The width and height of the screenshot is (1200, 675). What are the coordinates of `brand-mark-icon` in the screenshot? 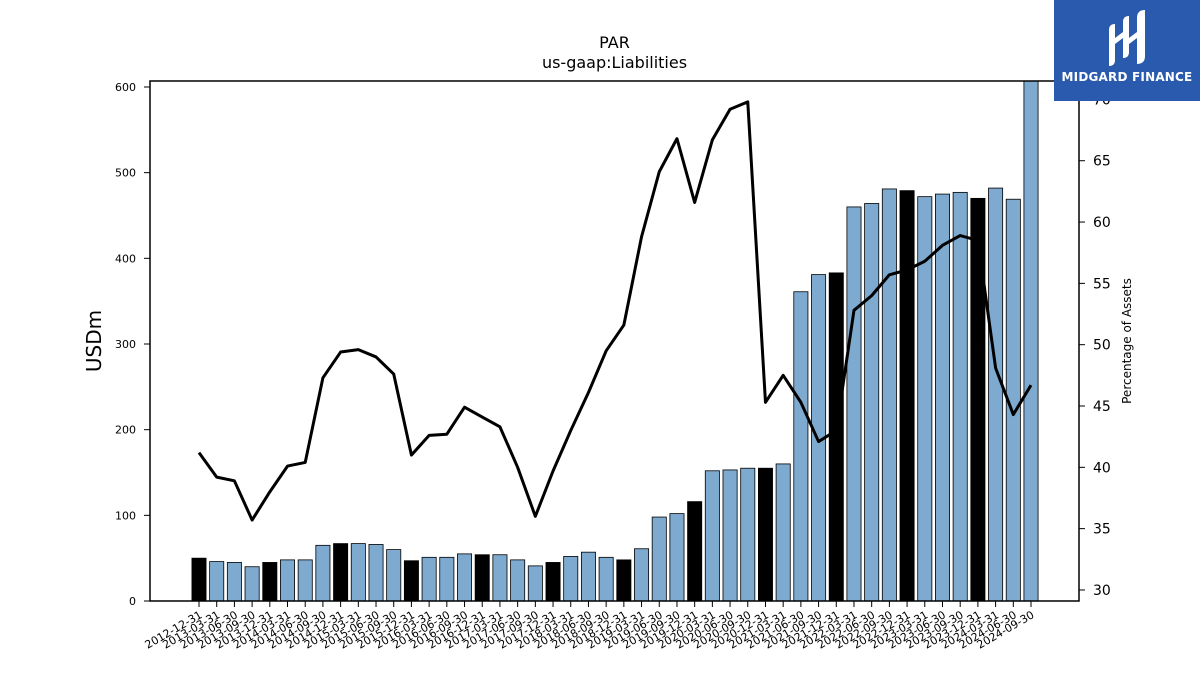 It's located at (1127, 38).